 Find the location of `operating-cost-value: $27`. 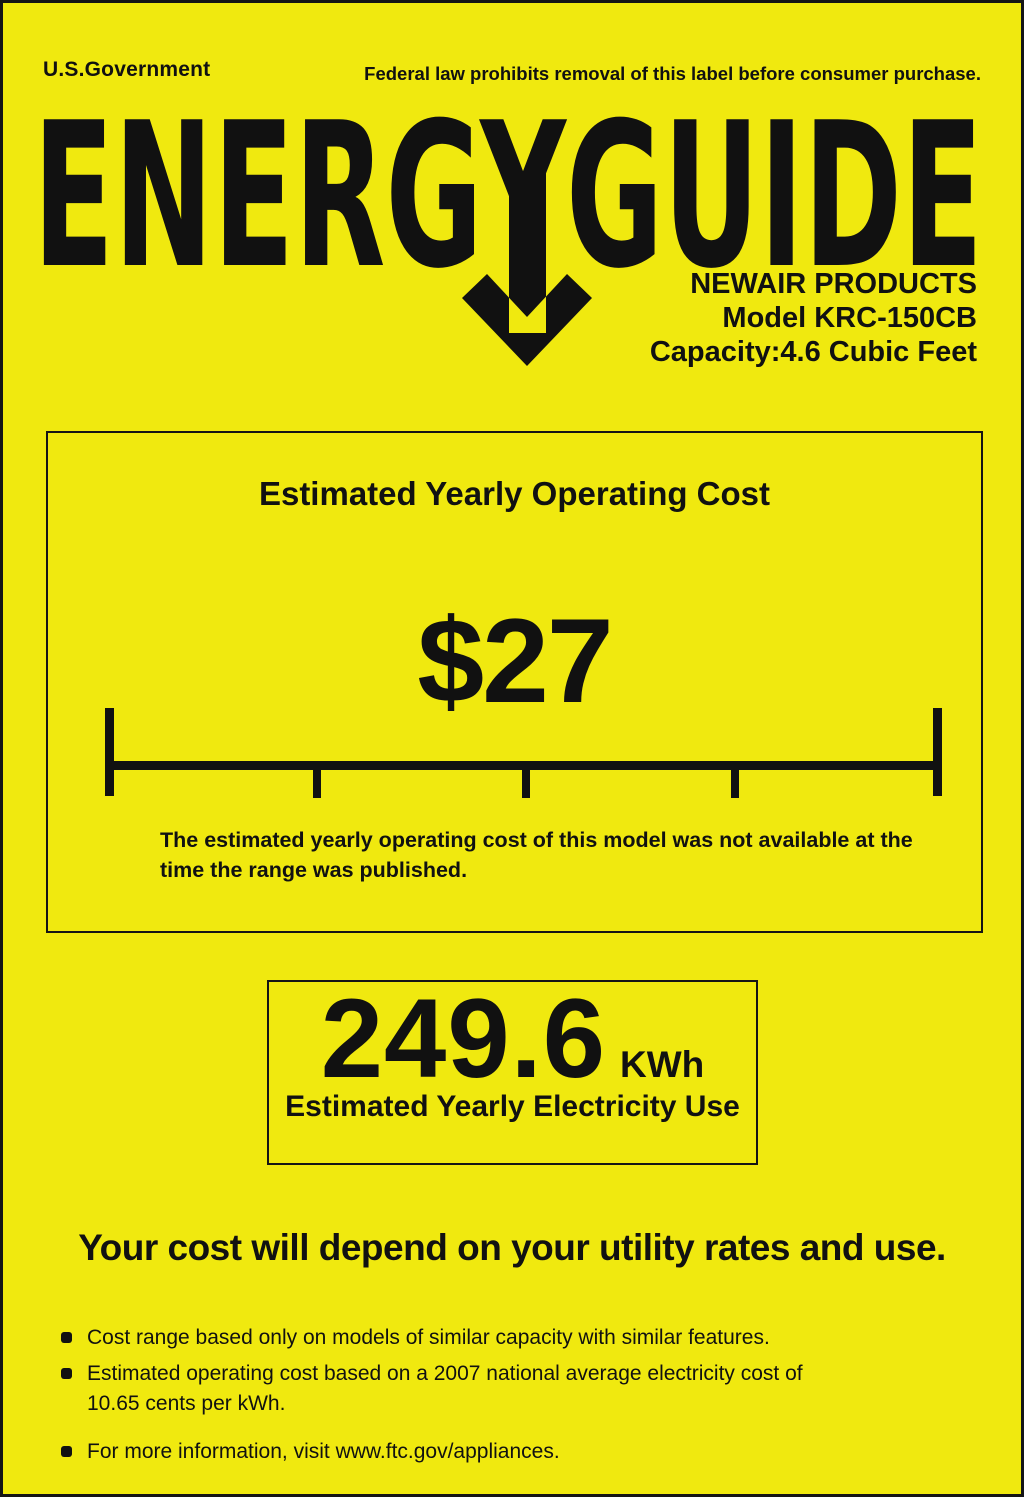

operating-cost-value: $27 is located at coordinates (515, 661).